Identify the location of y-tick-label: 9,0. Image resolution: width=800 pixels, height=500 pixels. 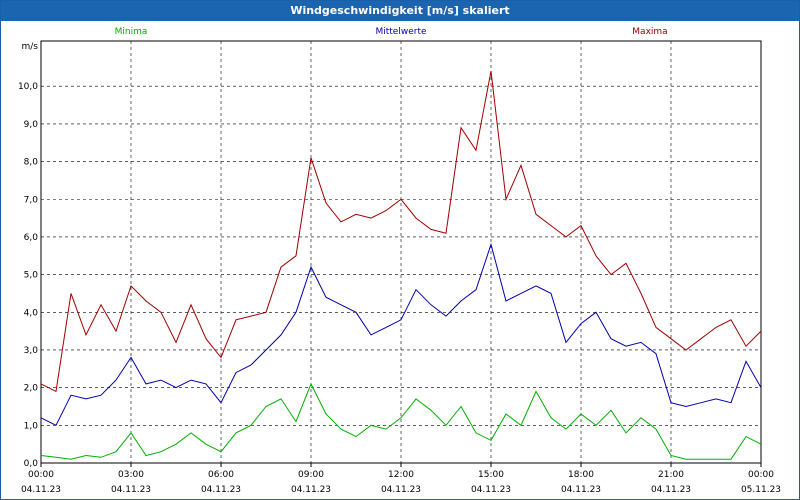
(31, 125).